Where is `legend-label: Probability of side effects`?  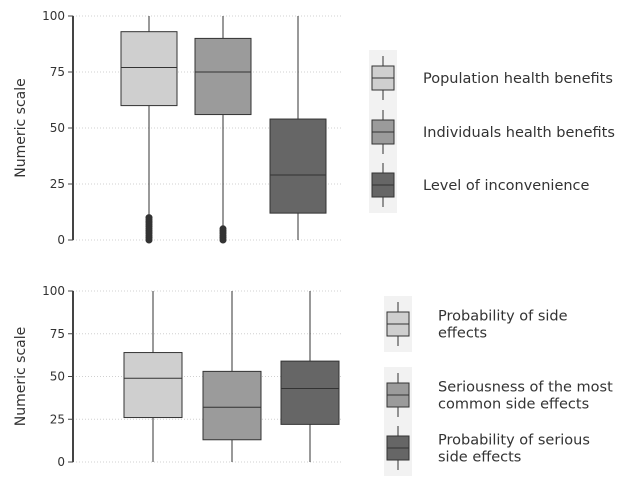
legend-label: Probability of side effects is located at coordinates (503, 325).